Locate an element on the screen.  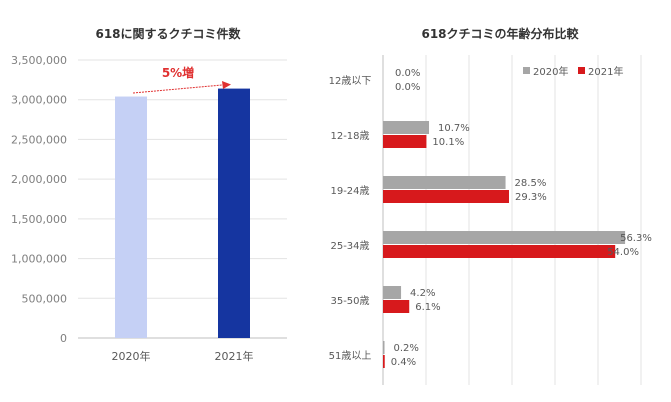
bar-2020年-25-34歳 is located at coordinates (504, 237).